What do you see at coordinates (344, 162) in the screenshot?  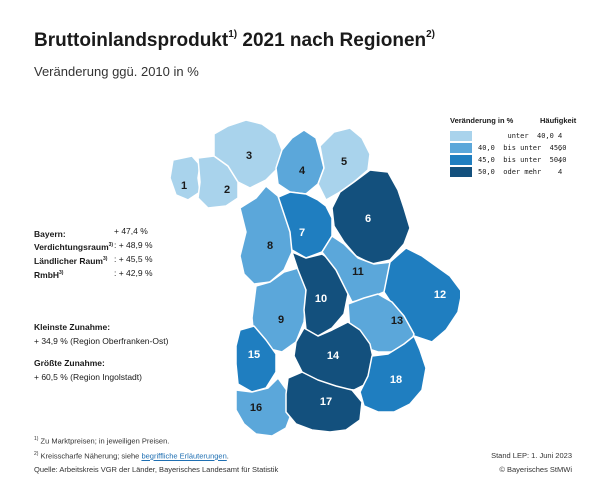 I see `region-label: 5` at bounding box center [344, 162].